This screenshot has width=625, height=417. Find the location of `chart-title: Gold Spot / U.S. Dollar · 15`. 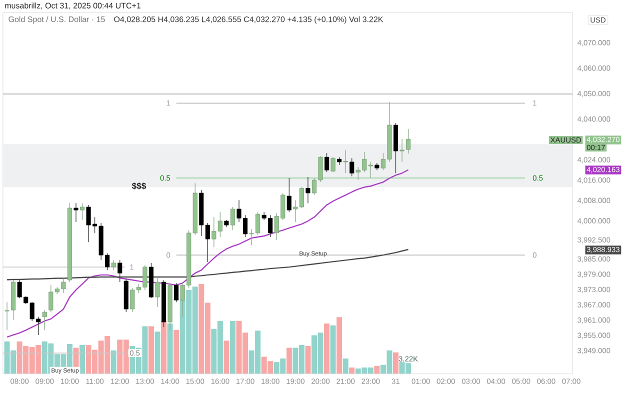

chart-title: Gold Spot / U.S. Dollar · 15 is located at coordinates (56, 20).